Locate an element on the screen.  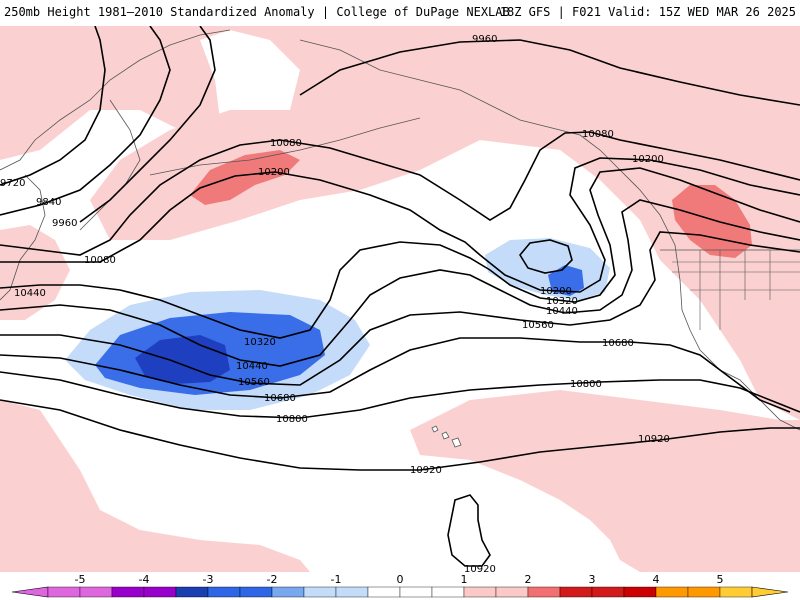
colorbar-segments is located at coordinates (400, 592).